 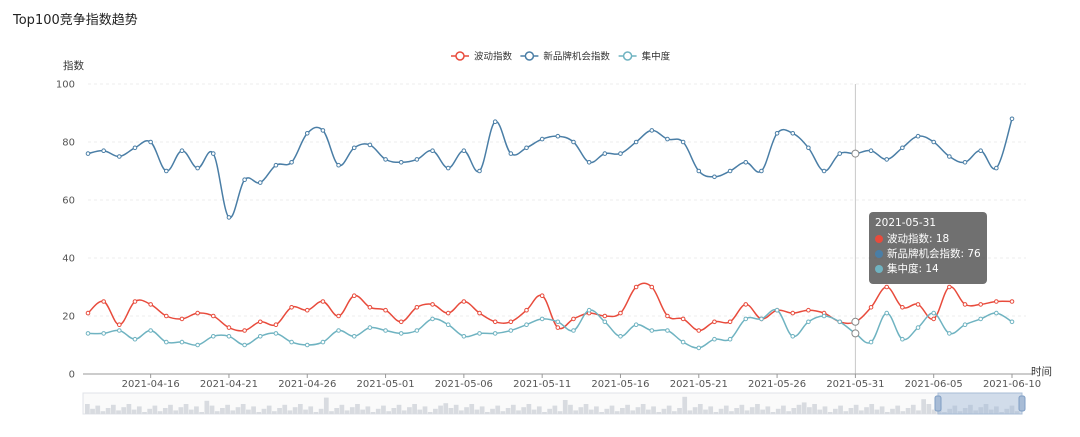 What do you see at coordinates (554, 403) in the screenshot?
I see `data-zoom-slider` at bounding box center [554, 403].